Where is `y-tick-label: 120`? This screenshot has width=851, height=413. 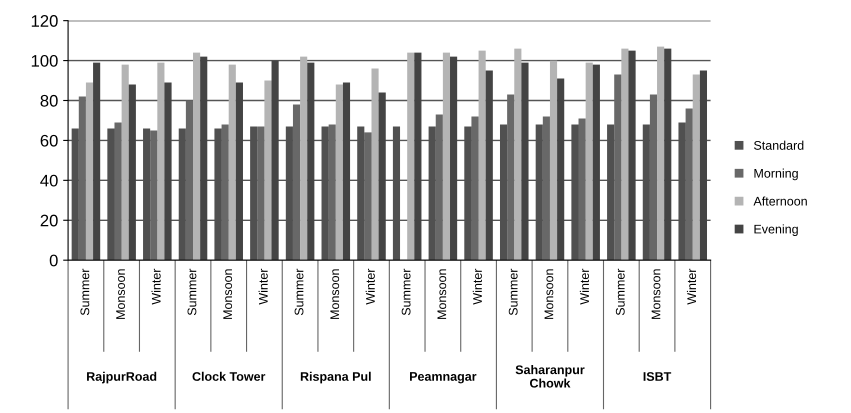
y-tick-label: 120 is located at coordinates (45, 21).